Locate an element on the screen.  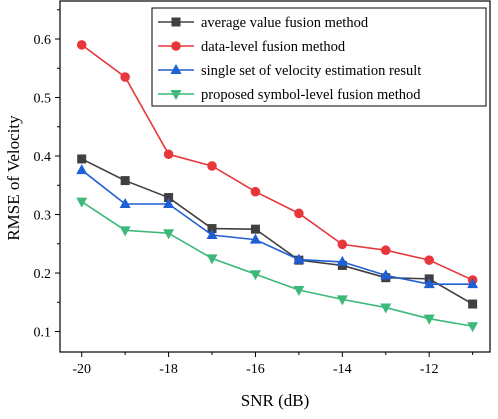
y-axis-label: RMSE of Velocity is located at coordinates (13, 178).